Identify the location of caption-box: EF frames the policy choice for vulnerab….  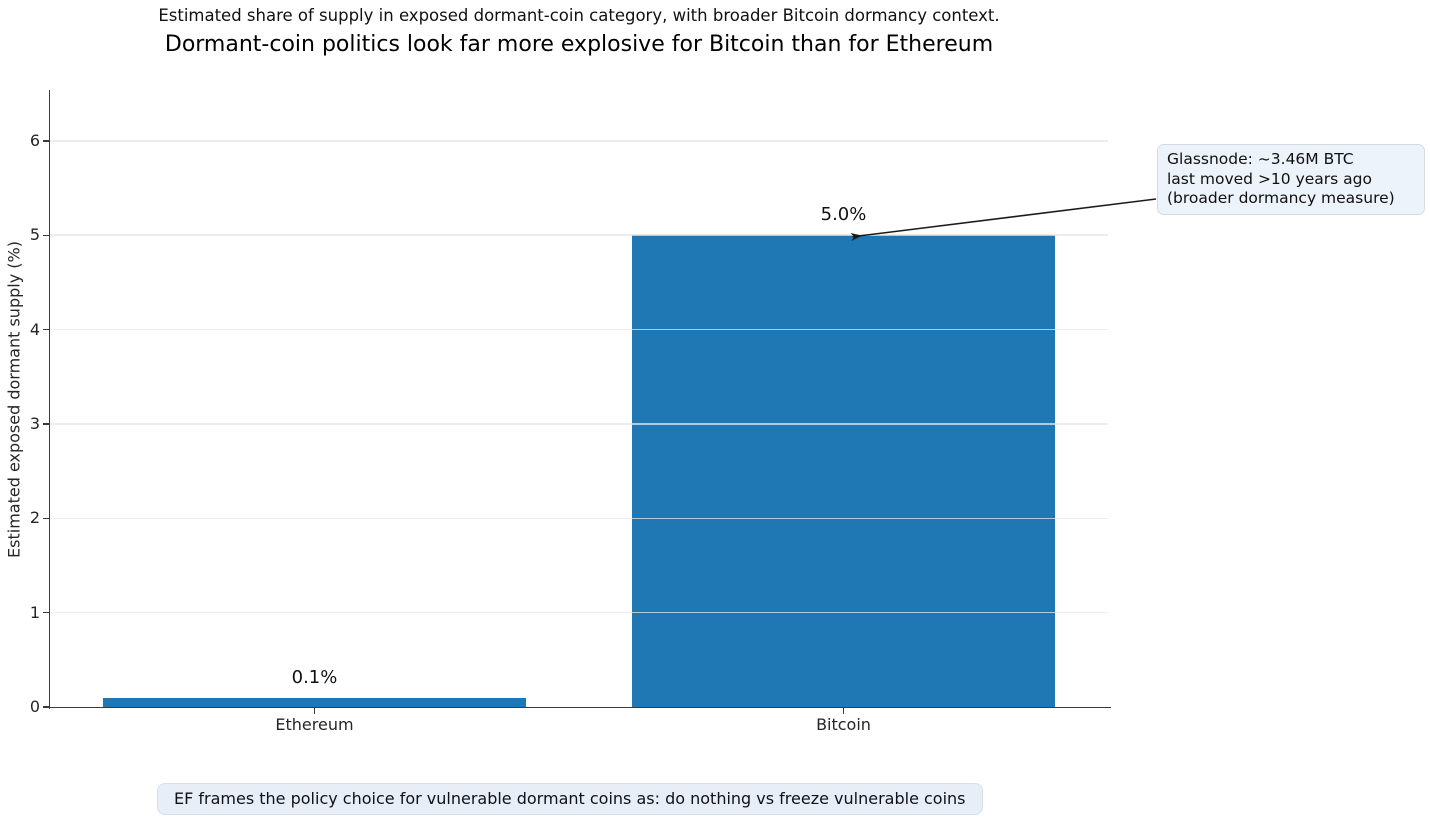
(570, 799).